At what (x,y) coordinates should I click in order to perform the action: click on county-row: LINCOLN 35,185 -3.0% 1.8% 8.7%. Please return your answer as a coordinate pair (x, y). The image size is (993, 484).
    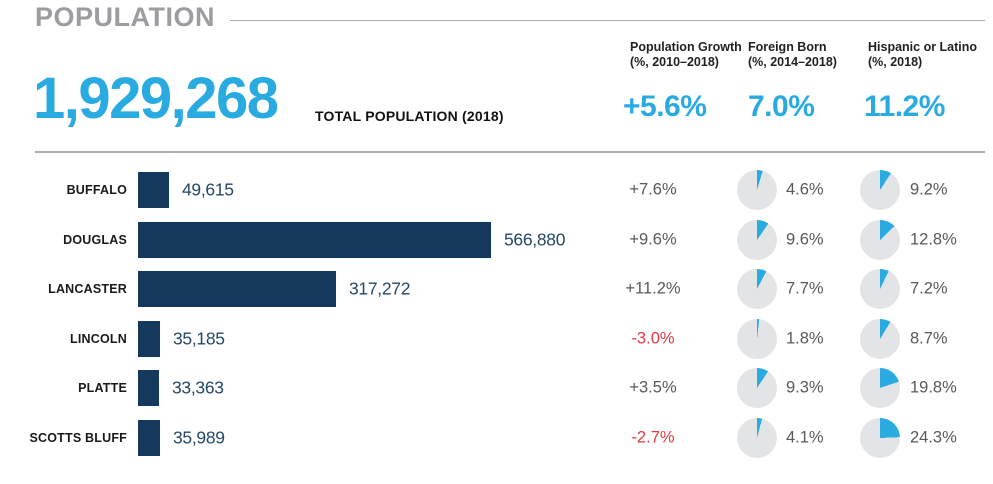
    Looking at the image, I should click on (496, 339).